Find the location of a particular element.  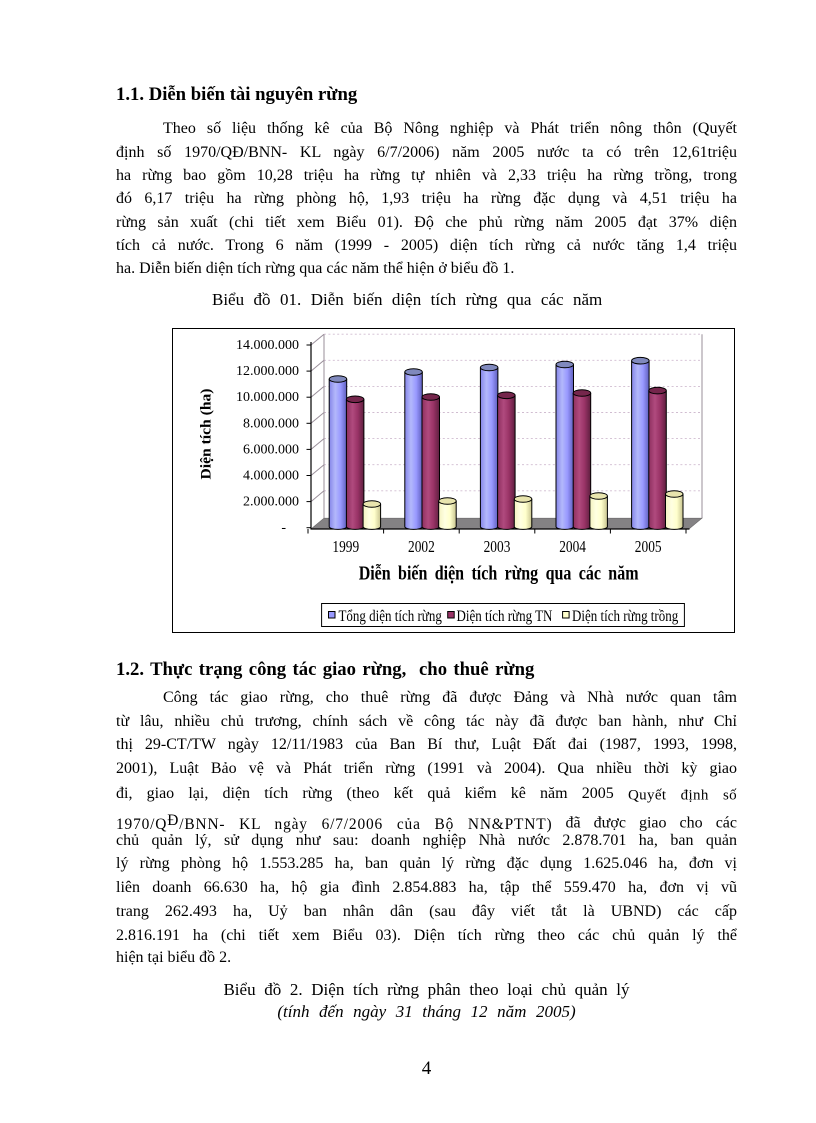

svg-text: 4.000.000 is located at coordinates (271, 476).